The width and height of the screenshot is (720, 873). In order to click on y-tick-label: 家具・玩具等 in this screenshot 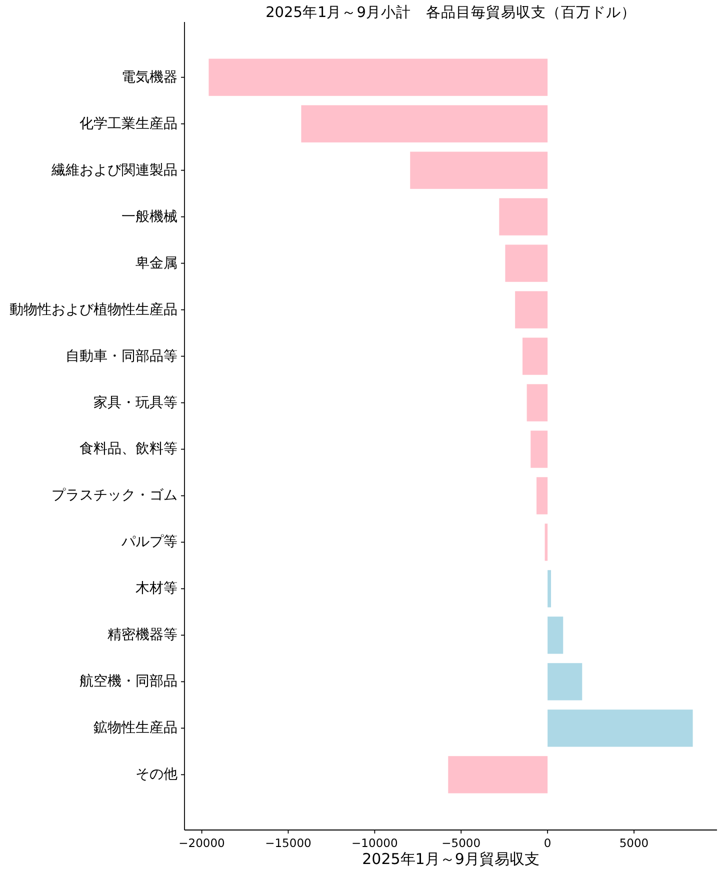, I will do `click(136, 402)`.